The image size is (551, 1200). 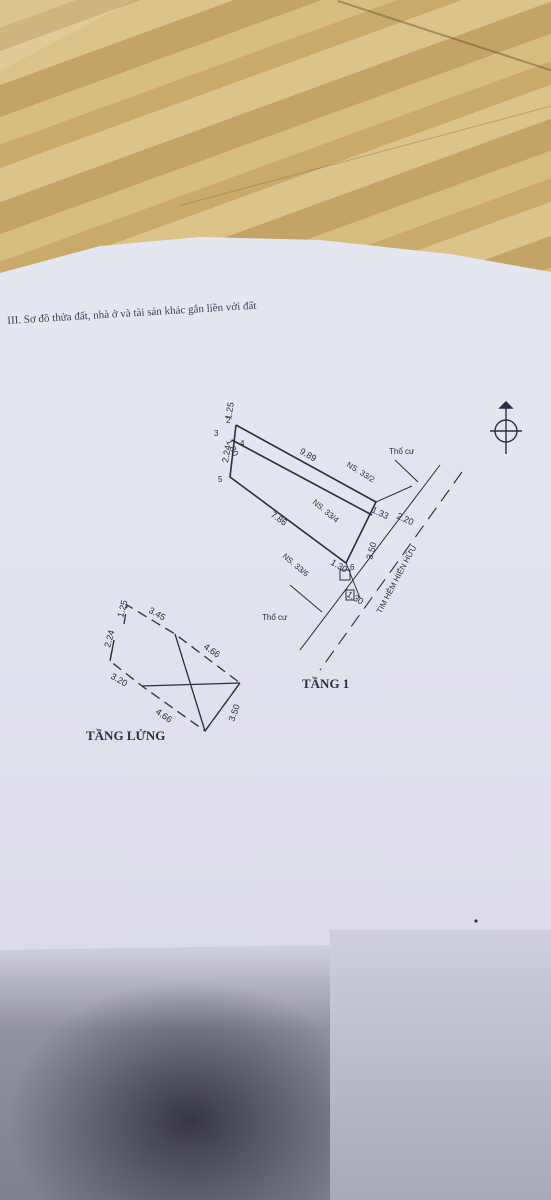 What do you see at coordinates (228, 420) in the screenshot?
I see `vertex-label: 2` at bounding box center [228, 420].